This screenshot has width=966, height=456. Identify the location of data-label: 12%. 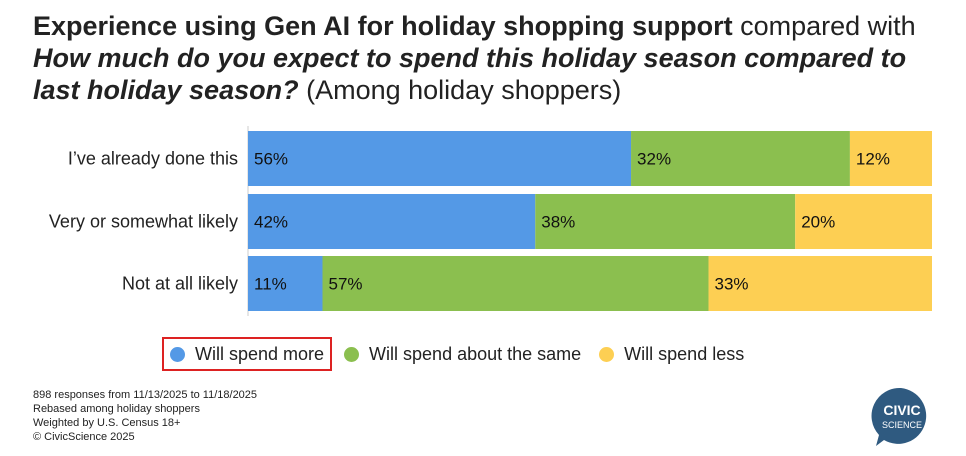
(873, 159).